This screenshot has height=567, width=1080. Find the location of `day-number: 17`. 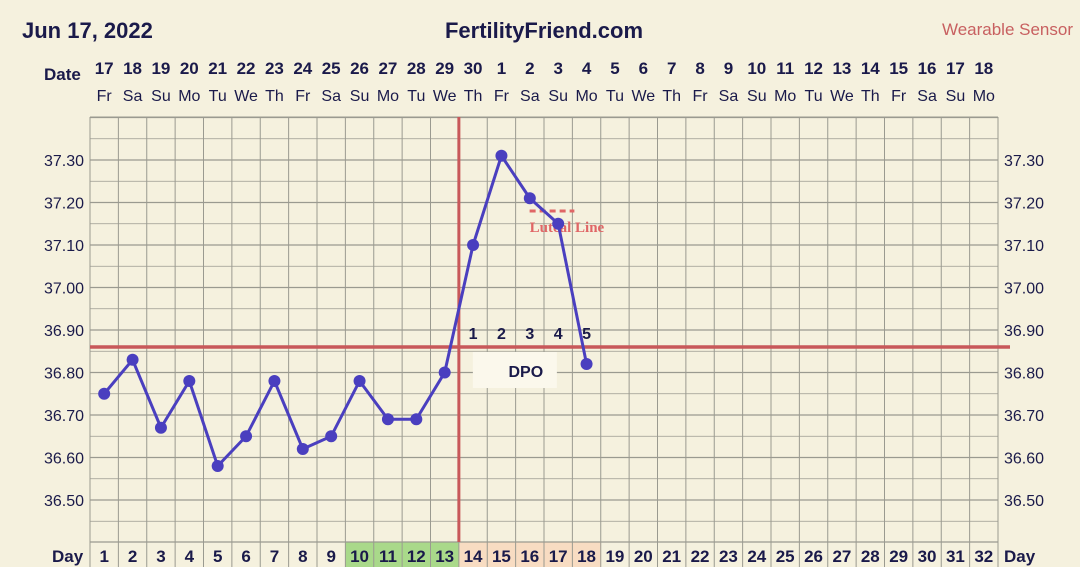

day-number: 17 is located at coordinates (558, 556).